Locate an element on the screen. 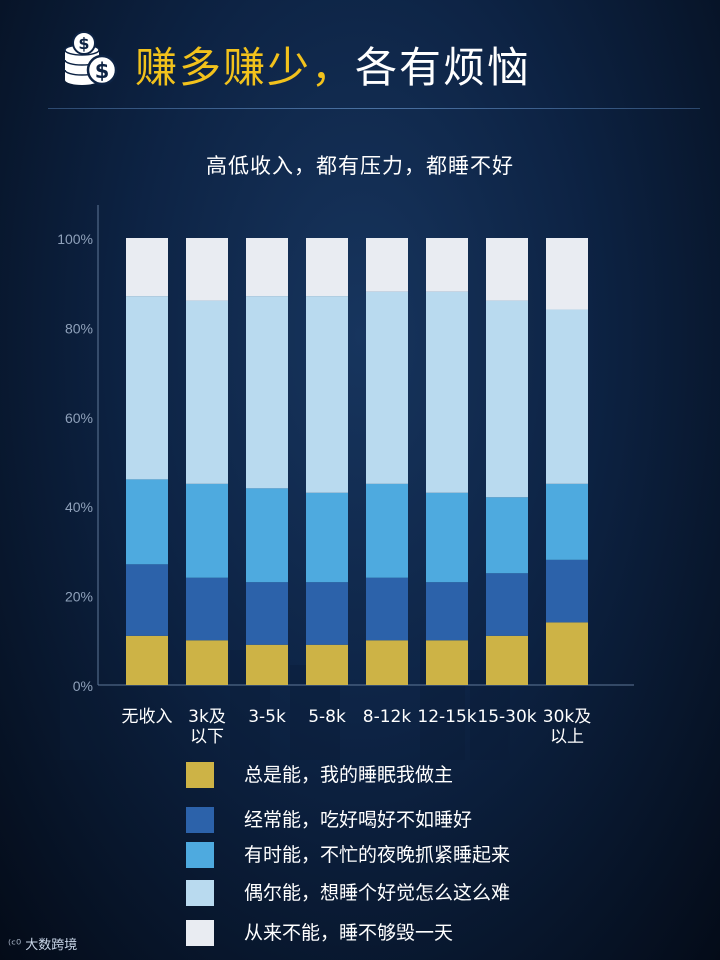 This screenshot has width=720, height=960. legend-item: 总是能，我的睡眠我做主 is located at coordinates (366, 775).